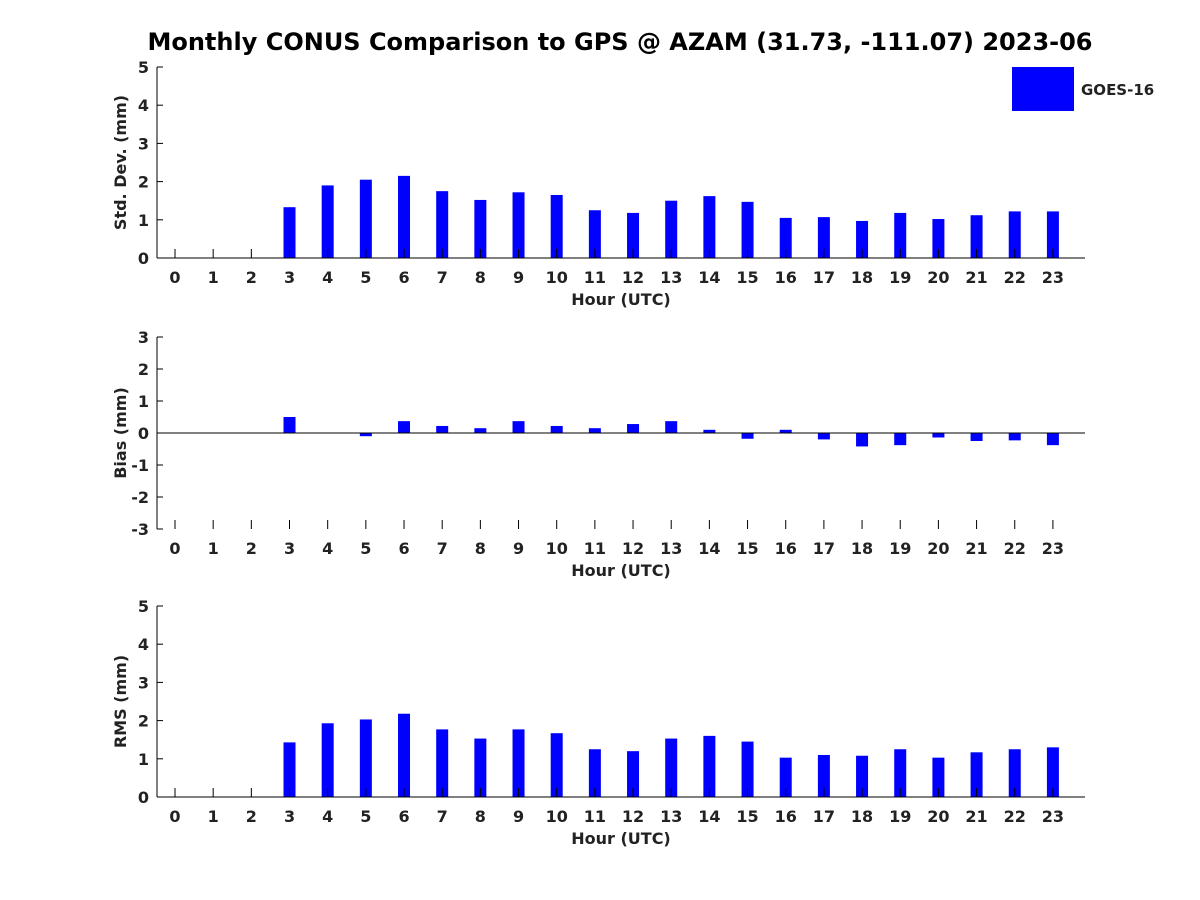 This screenshot has height=900, width=1200. Describe the element at coordinates (1117, 90) in the screenshot. I see `legend-label: GOES-16` at that location.